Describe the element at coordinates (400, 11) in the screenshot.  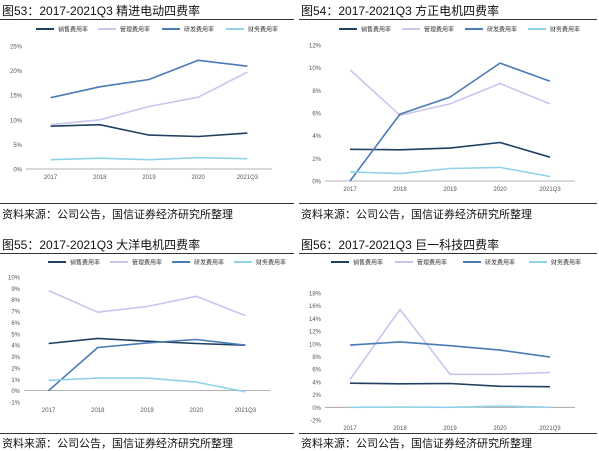
I see `chart-title: 图54：2017-2021Q3 方正电机四费率` at that location.